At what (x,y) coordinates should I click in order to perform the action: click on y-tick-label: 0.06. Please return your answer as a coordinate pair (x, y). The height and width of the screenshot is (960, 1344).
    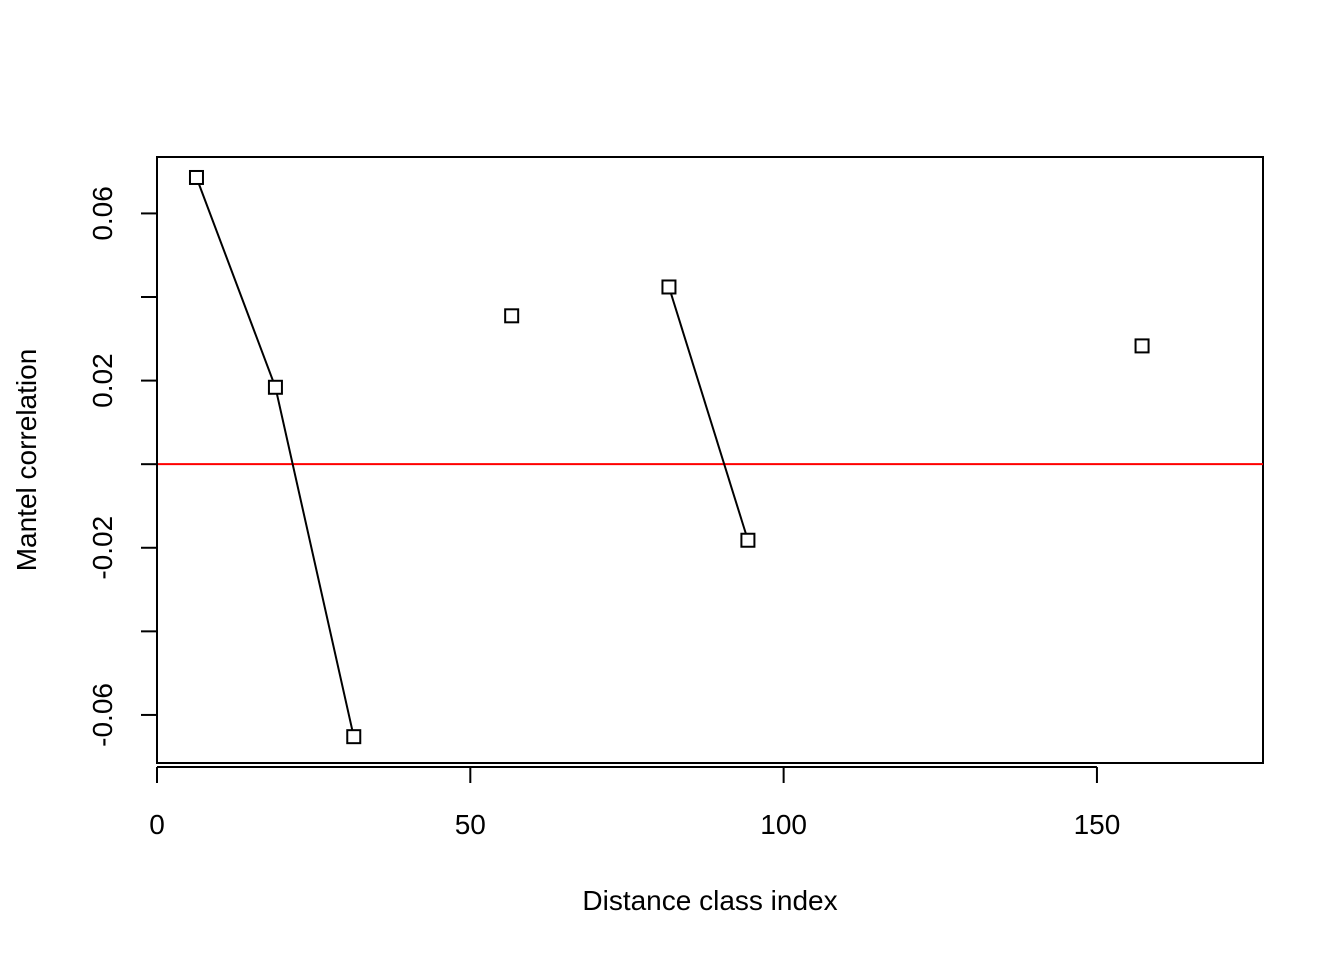
    Looking at the image, I should click on (102, 213).